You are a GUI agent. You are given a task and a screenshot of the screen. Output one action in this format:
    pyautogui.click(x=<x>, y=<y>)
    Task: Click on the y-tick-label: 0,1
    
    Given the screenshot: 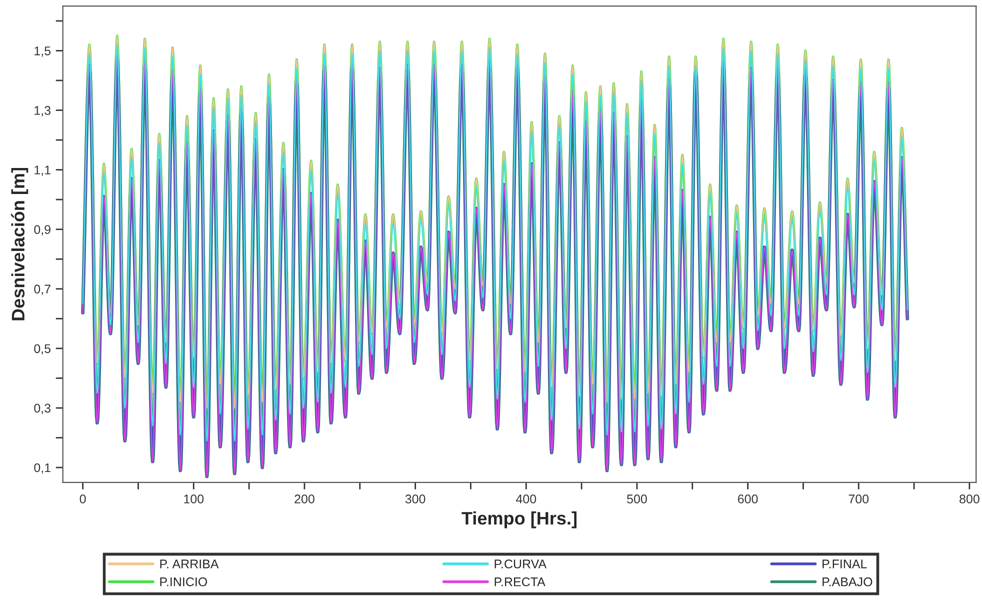 What is the action you would take?
    pyautogui.click(x=42, y=468)
    